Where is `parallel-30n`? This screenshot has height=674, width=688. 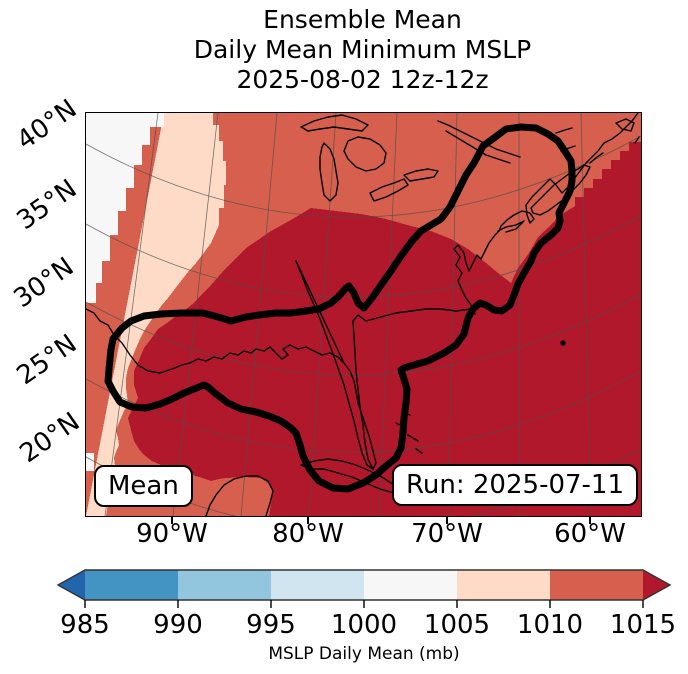
parallel-30n is located at coordinates (363, 334).